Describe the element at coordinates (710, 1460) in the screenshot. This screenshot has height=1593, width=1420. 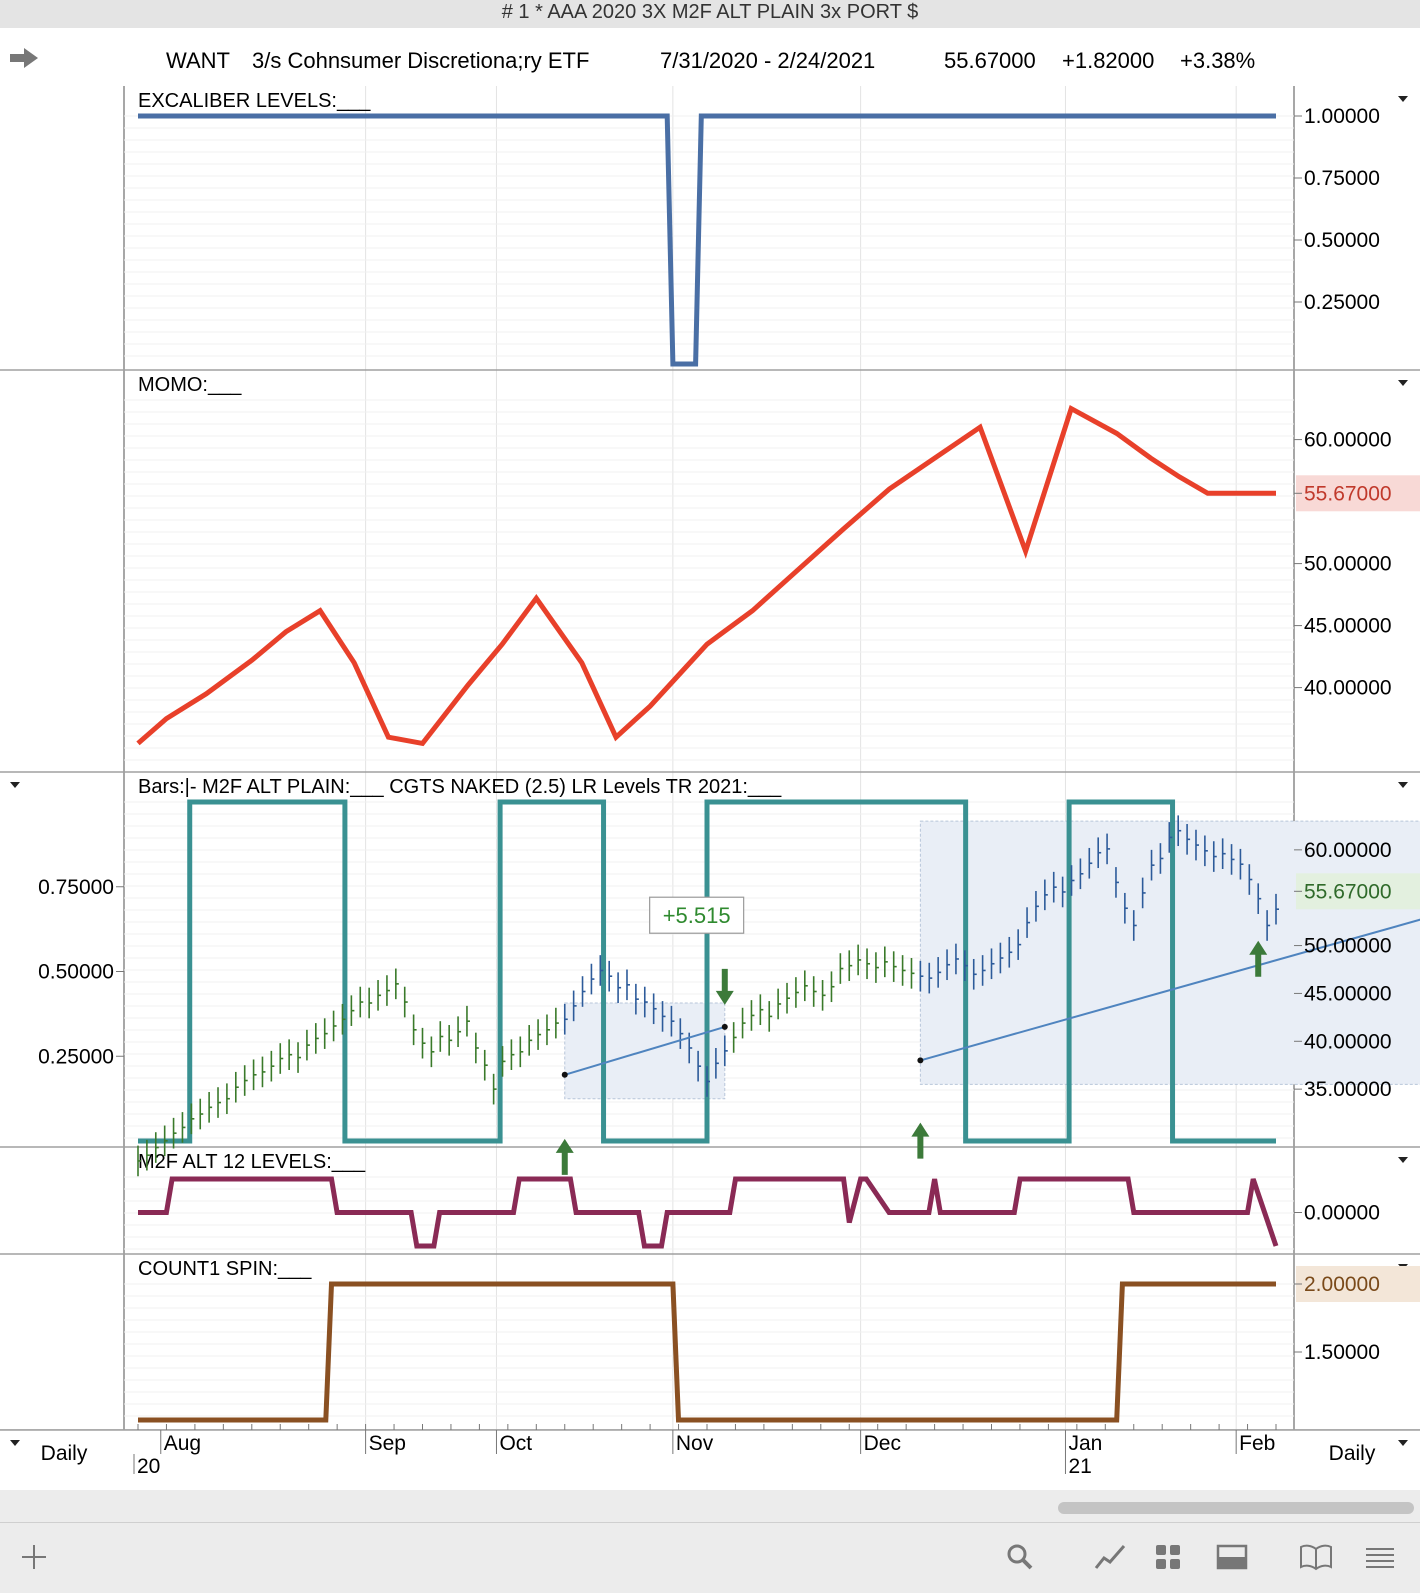
I see `time-axis-background` at that location.